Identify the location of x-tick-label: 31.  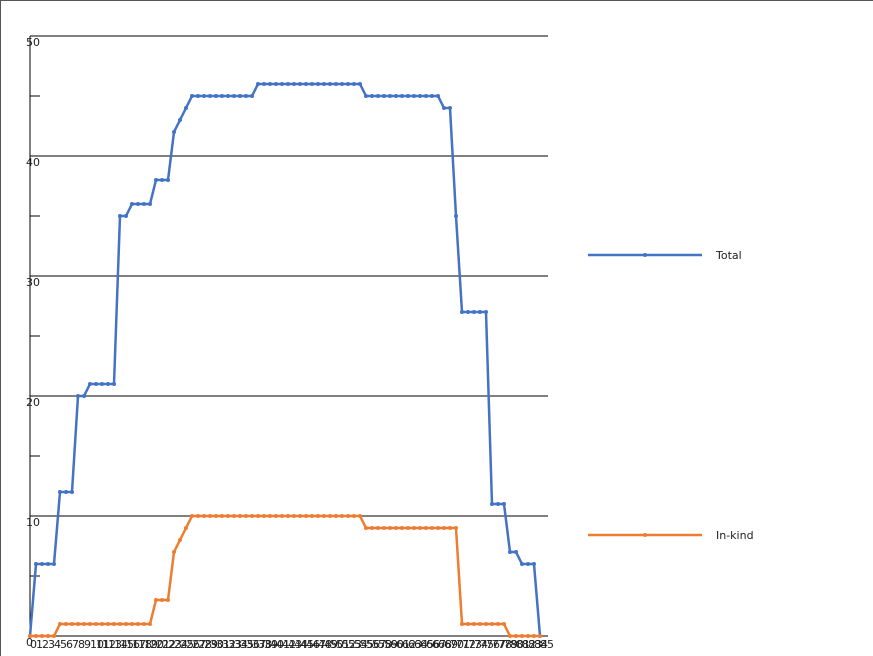
(223, 644).